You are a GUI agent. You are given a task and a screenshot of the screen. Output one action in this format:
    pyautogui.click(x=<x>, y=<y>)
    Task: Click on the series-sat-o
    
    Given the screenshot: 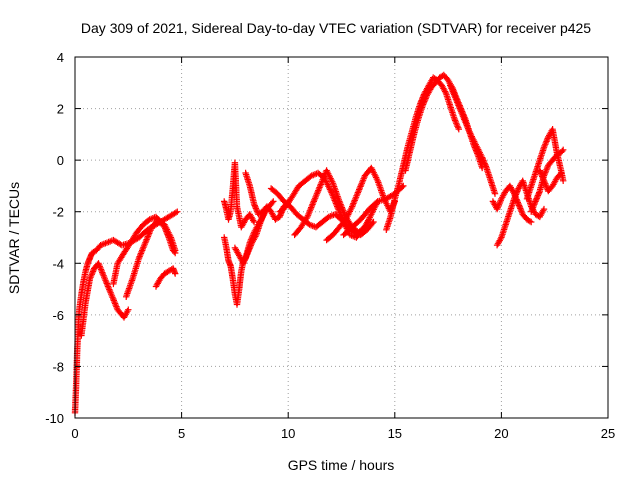 What is the action you would take?
    pyautogui.click(x=422, y=153)
    